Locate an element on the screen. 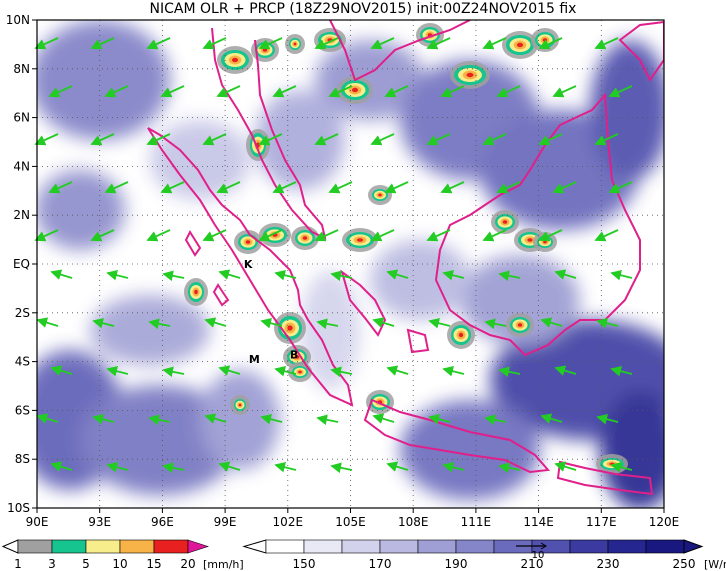 This screenshot has height=571, width=726. lat-tick-label: EQ is located at coordinates (21, 264).